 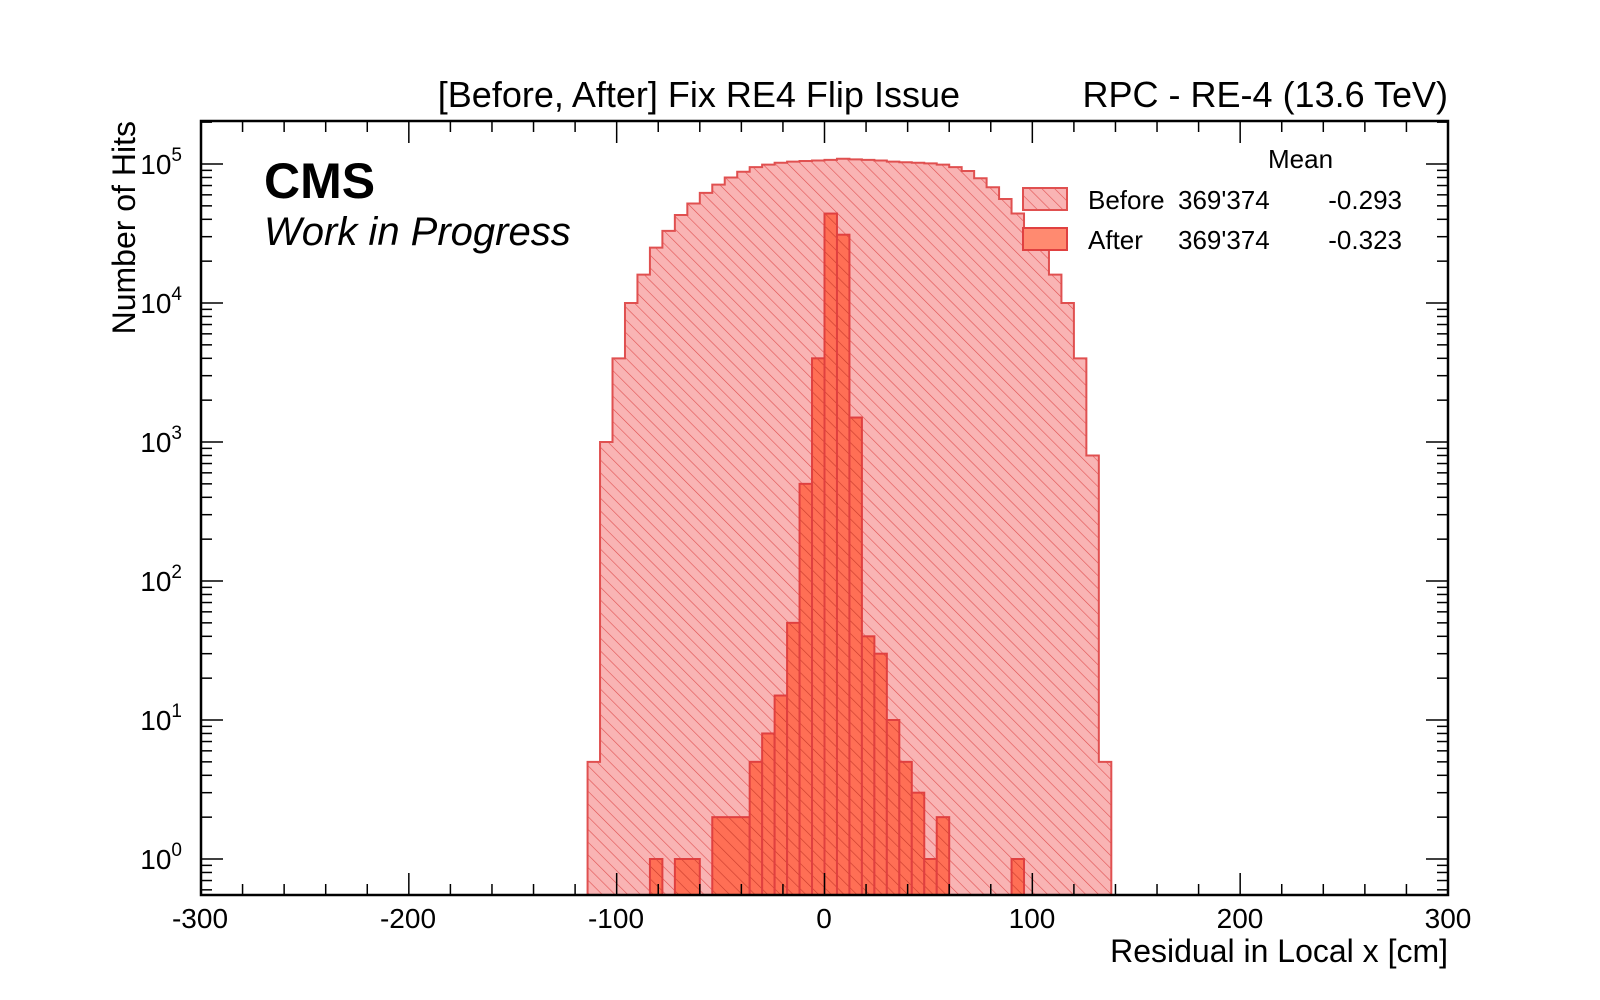 I want to click on y-tick-label: 10³, so click(x=161, y=440).